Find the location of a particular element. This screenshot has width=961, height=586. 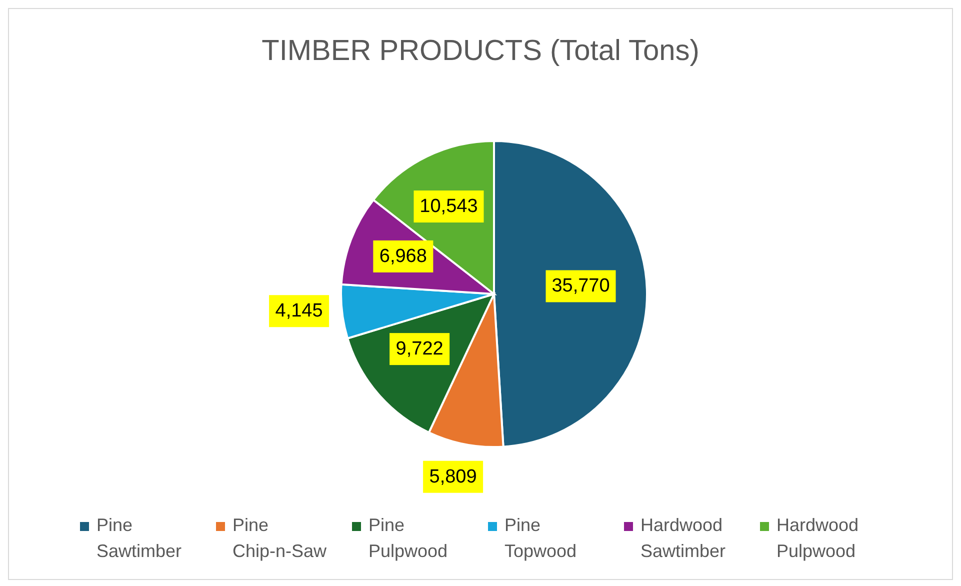

data-label: 35,770 is located at coordinates (581, 286).